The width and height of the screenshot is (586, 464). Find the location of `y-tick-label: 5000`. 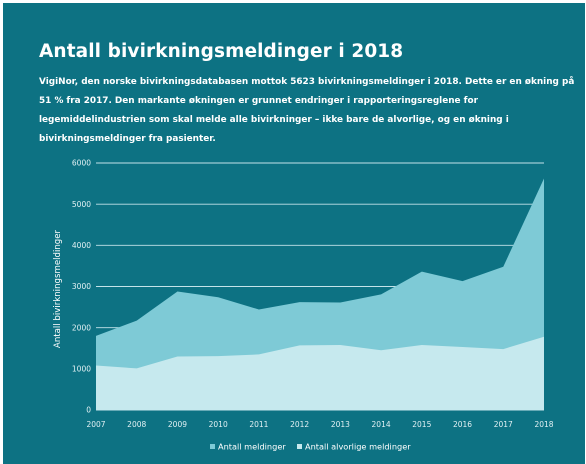

y-tick-label: 5000 is located at coordinates (81, 204).